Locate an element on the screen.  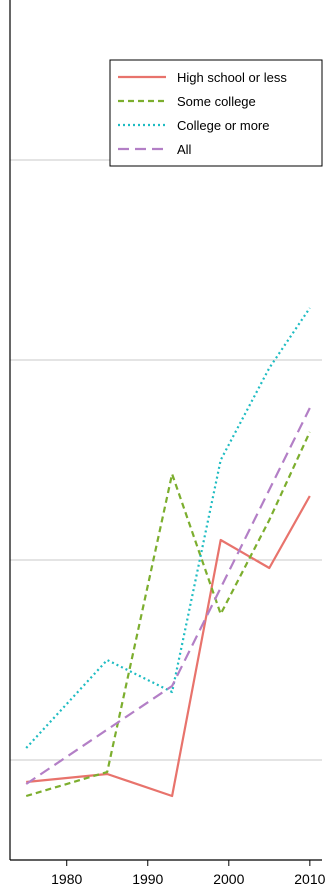
legend-label: High school or less is located at coordinates (232, 77).